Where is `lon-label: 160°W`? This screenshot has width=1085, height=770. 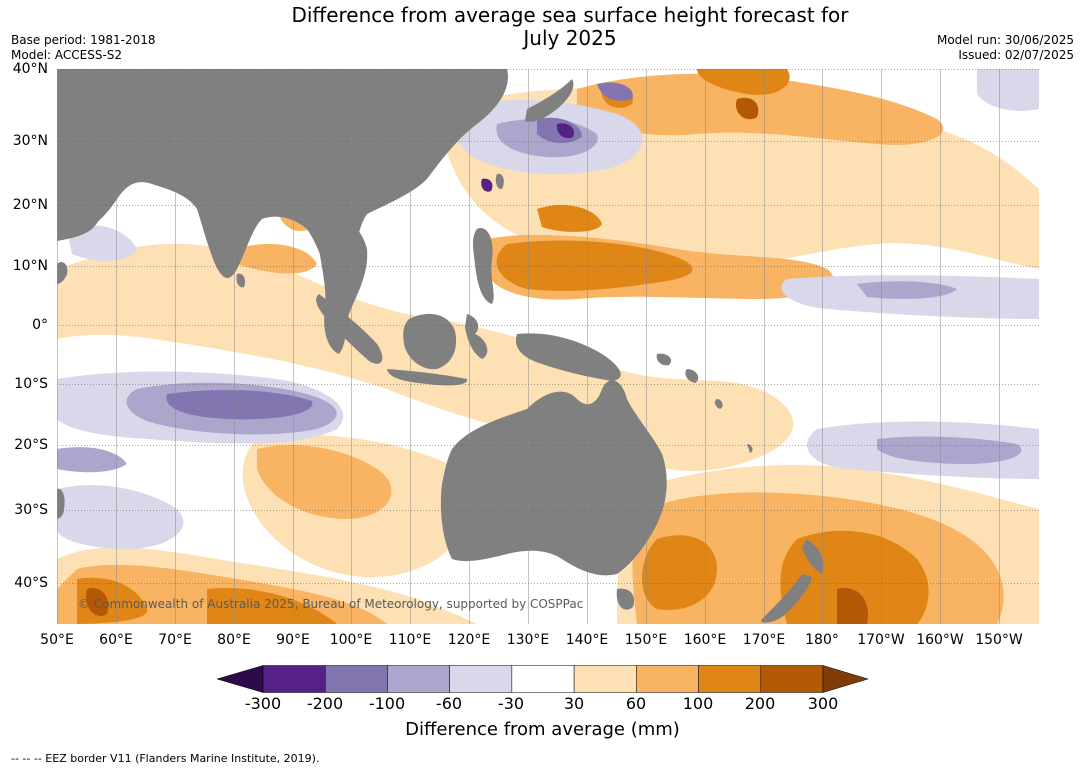
lon-label: 160°W is located at coordinates (940, 640).